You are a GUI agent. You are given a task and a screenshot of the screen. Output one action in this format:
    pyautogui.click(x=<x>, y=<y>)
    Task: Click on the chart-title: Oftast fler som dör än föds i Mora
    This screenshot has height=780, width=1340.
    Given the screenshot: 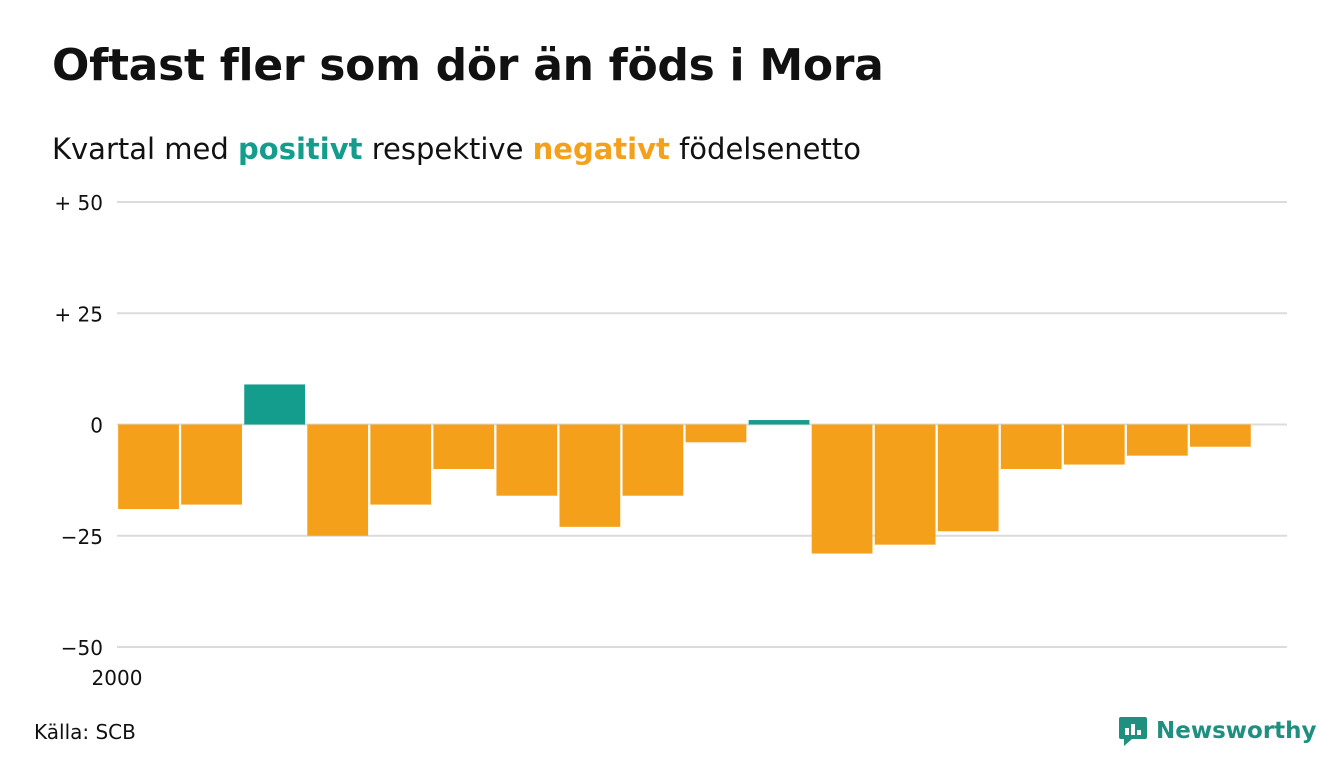 What is the action you would take?
    pyautogui.click(x=468, y=65)
    